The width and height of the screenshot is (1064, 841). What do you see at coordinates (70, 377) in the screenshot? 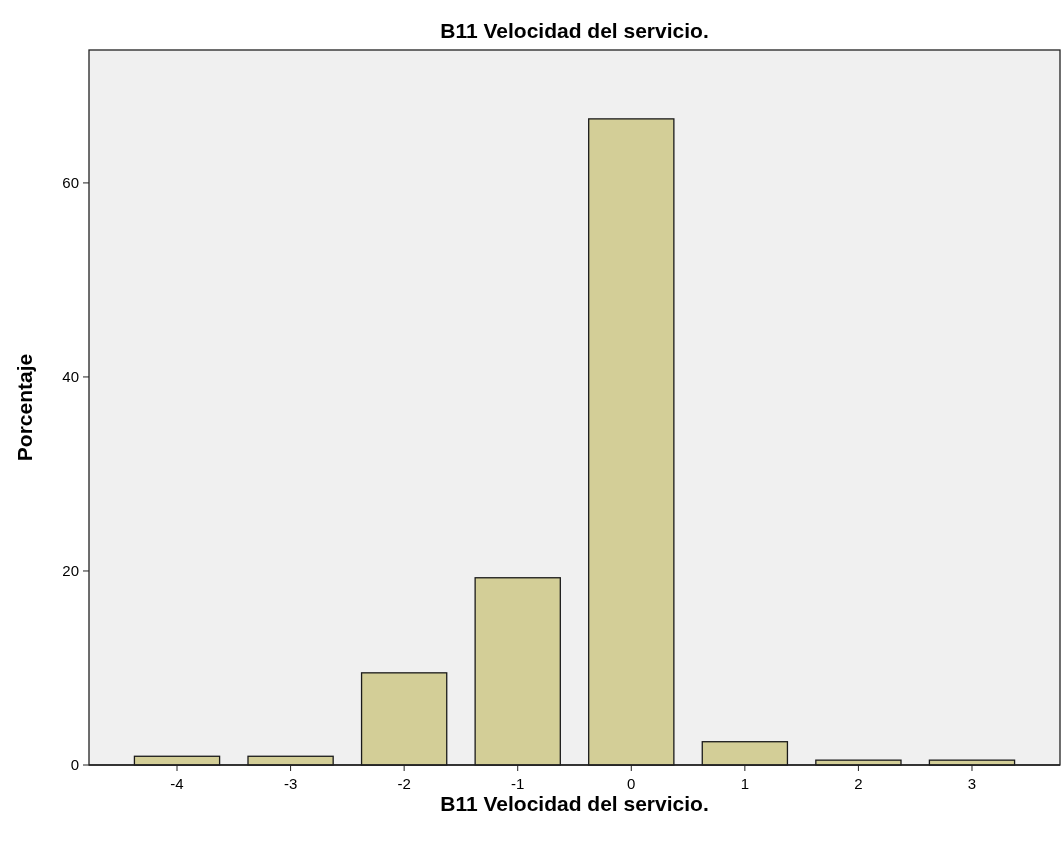
I see `y-tick-label: 40` at bounding box center [70, 377].